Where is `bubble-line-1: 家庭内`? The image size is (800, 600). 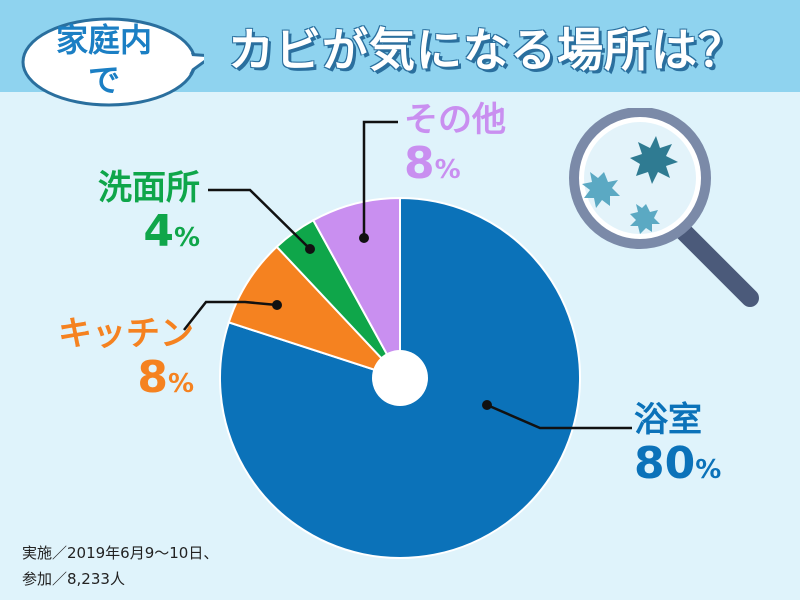
bubble-line-1: 家庭内 is located at coordinates (103, 40).